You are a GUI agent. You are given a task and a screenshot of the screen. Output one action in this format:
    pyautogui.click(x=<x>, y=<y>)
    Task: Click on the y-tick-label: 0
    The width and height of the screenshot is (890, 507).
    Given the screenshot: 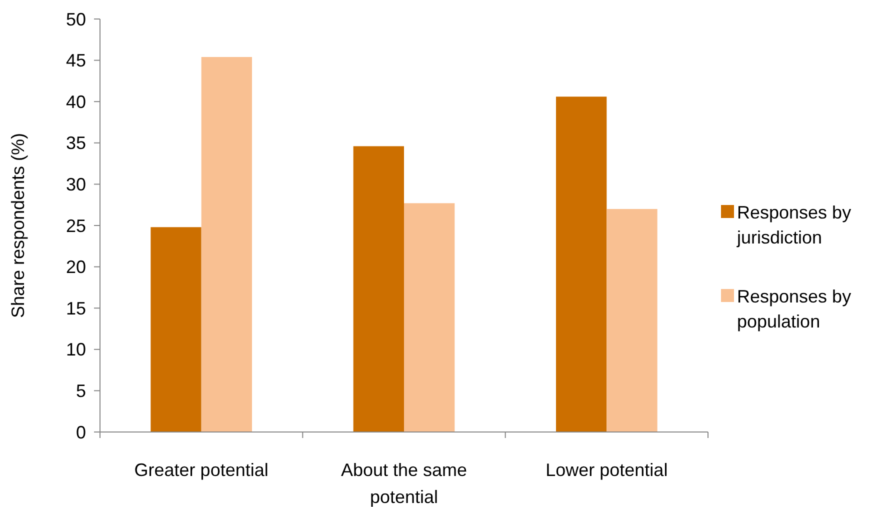 What is the action you would take?
    pyautogui.click(x=81, y=432)
    